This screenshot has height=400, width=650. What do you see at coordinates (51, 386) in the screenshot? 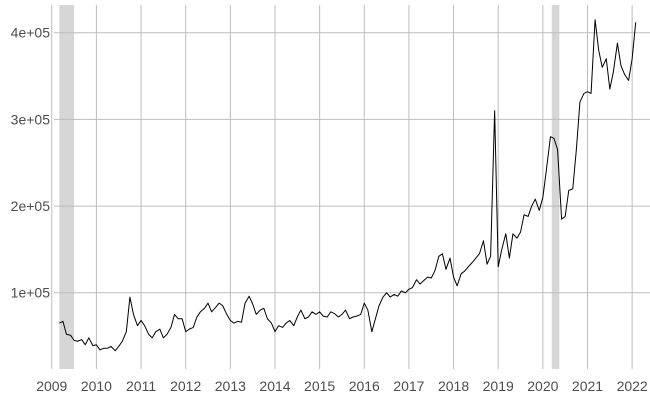
I see `x-tick-label: 2009` at bounding box center [51, 386].